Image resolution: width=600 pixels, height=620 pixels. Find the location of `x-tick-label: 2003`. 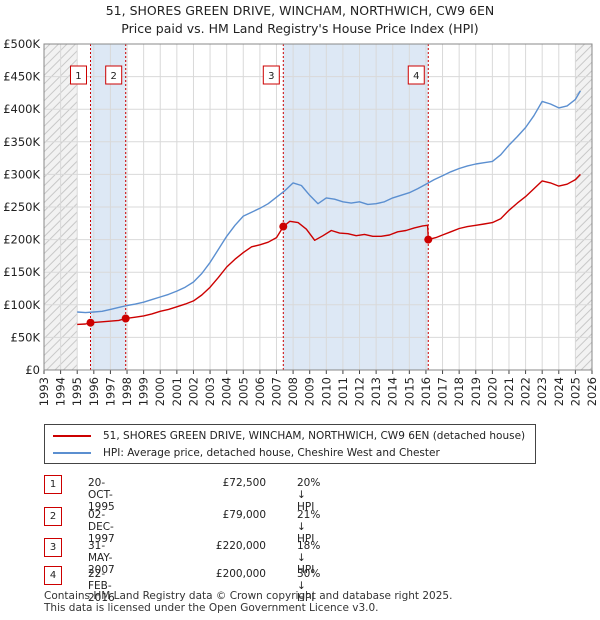

x-tick-label: 2003 is located at coordinates (210, 391).